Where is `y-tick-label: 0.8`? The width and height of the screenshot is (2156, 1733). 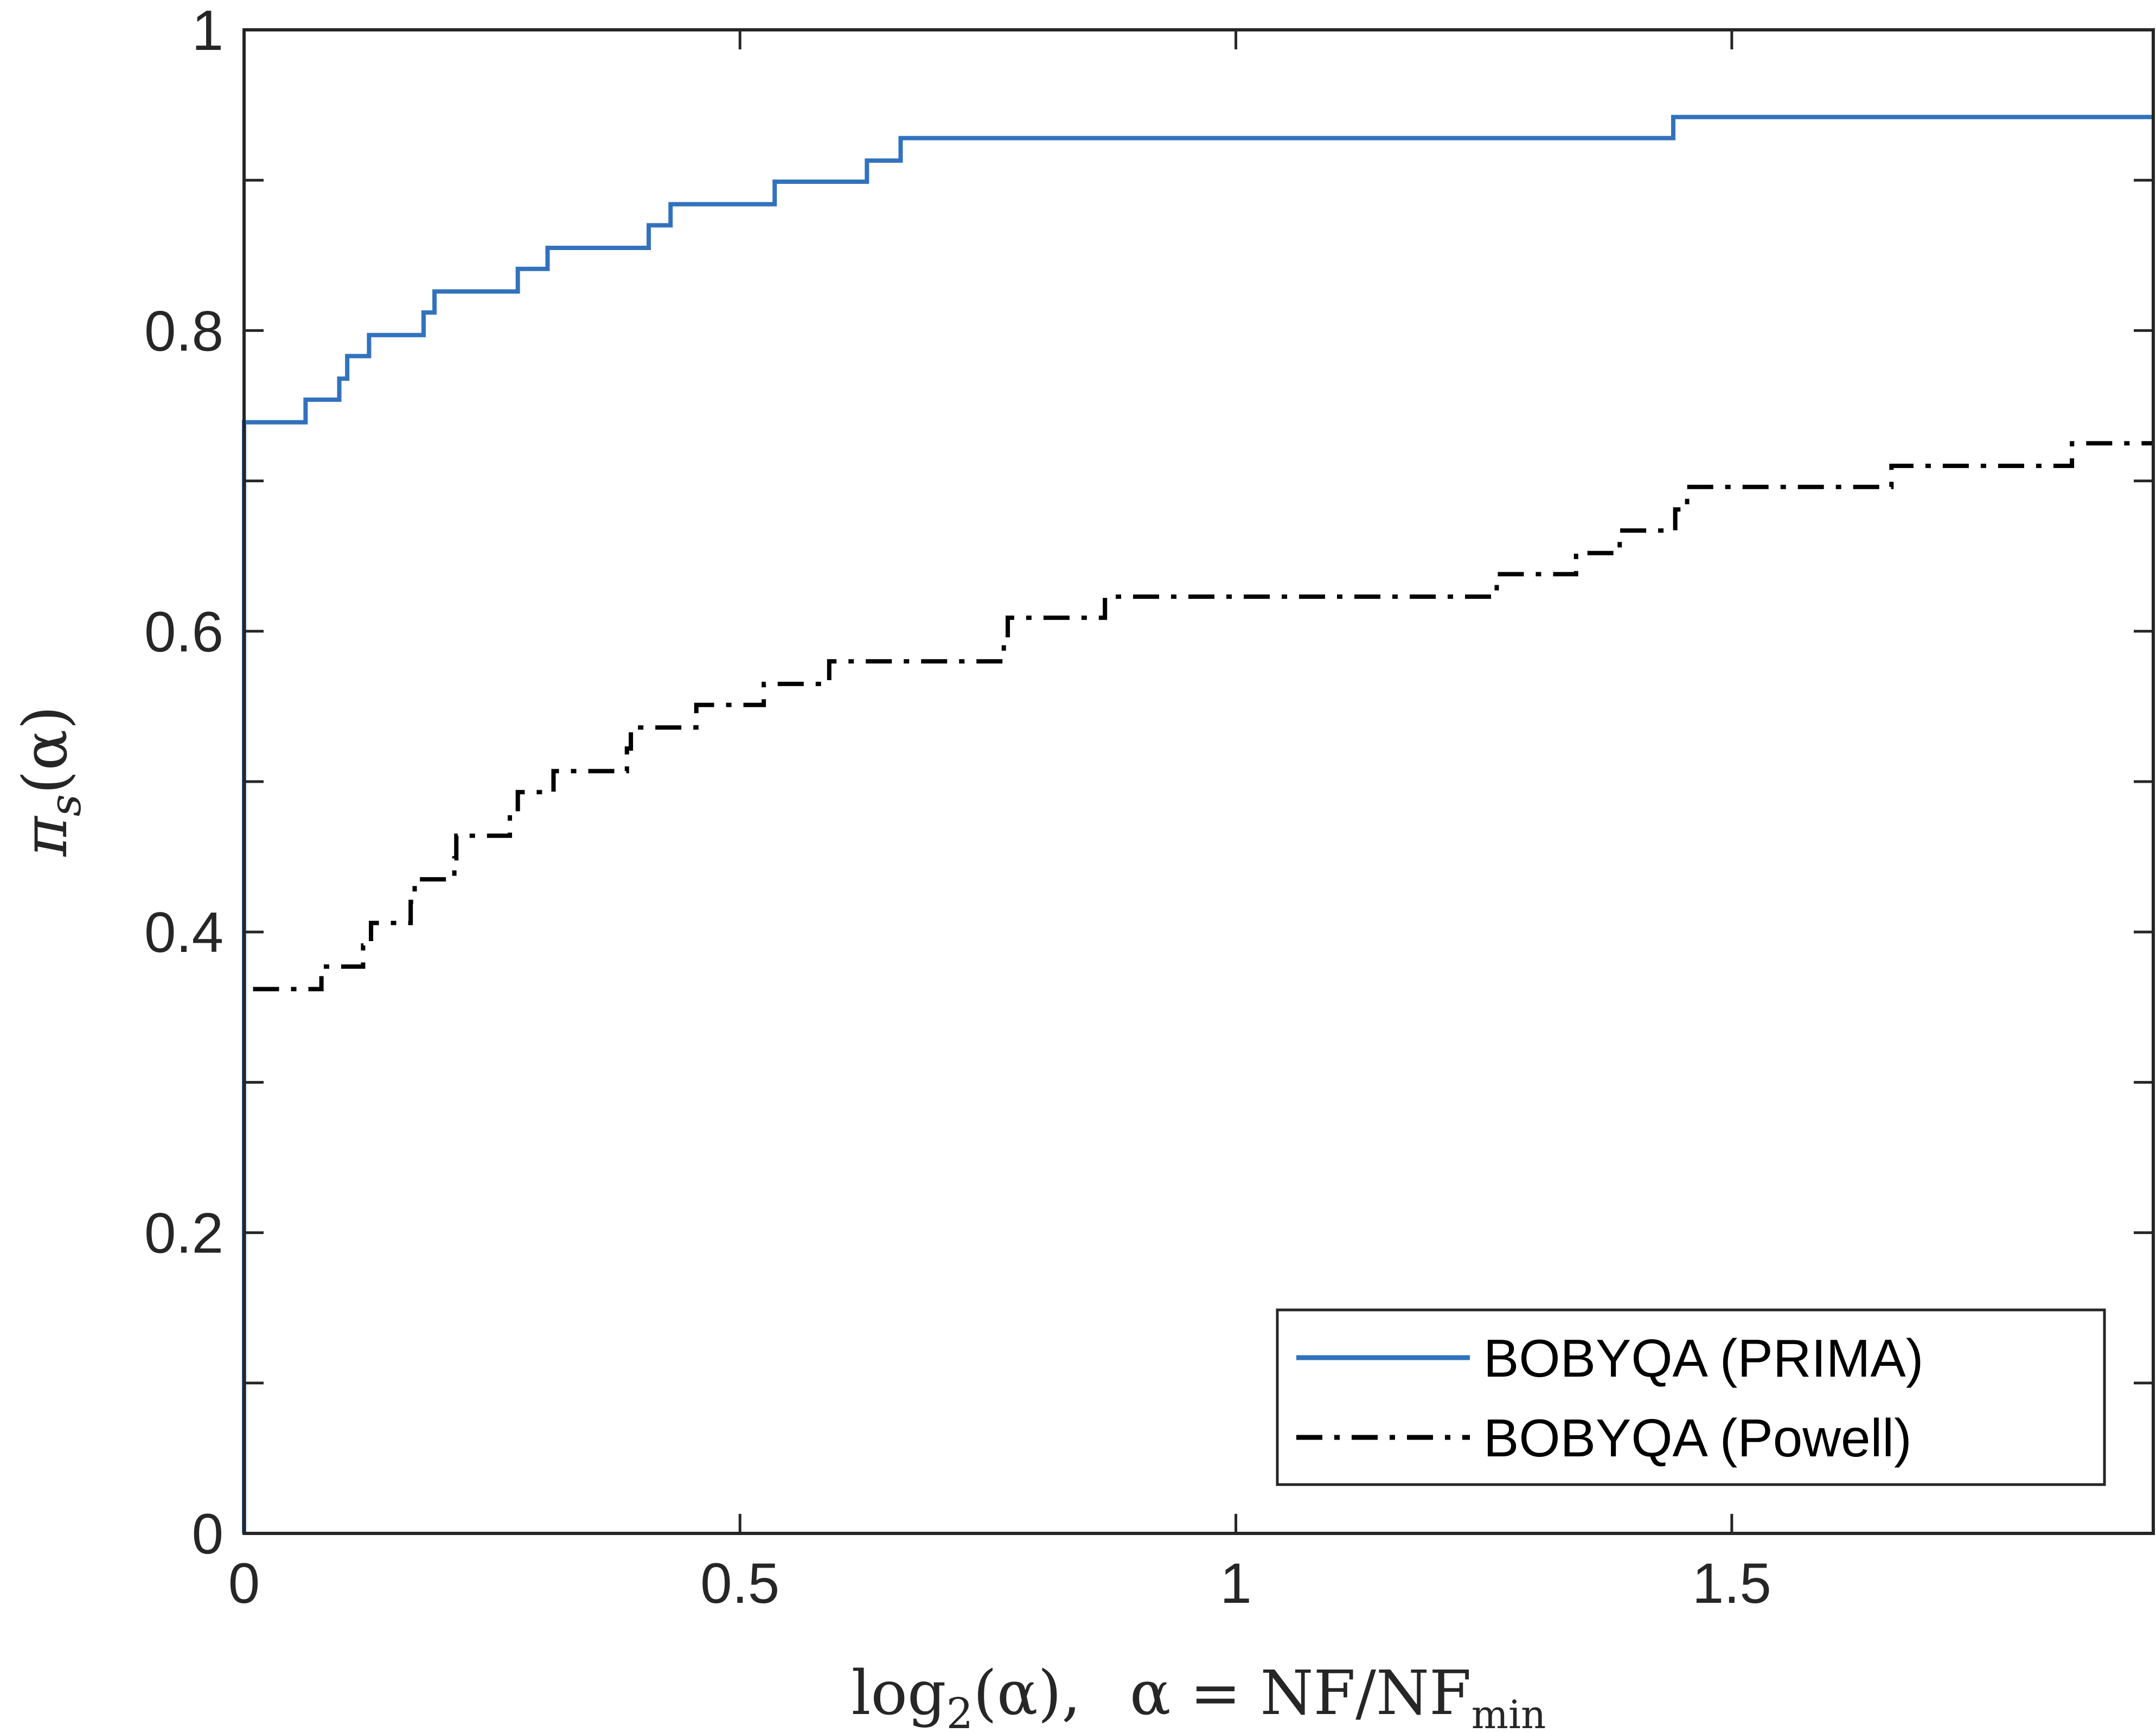 y-tick-label: 0.8 is located at coordinates (183, 331).